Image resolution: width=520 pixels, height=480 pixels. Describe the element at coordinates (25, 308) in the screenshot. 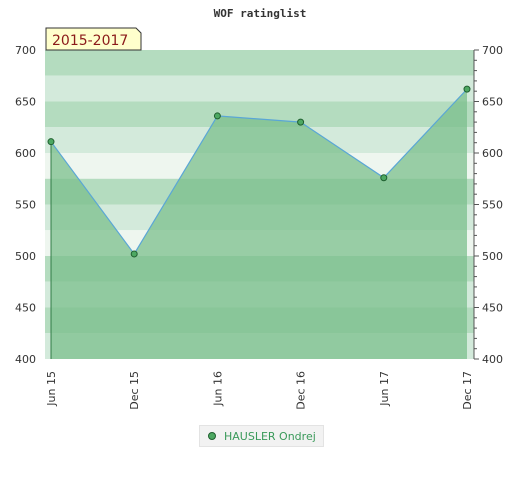

I see `y-tick-label-left: 450` at that location.